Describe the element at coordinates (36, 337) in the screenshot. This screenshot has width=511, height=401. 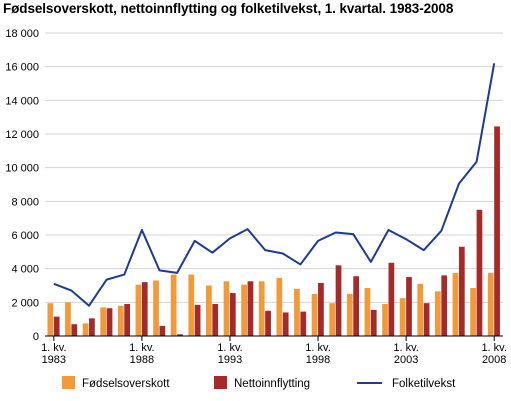
I see `y-tick-label: 0` at that location.